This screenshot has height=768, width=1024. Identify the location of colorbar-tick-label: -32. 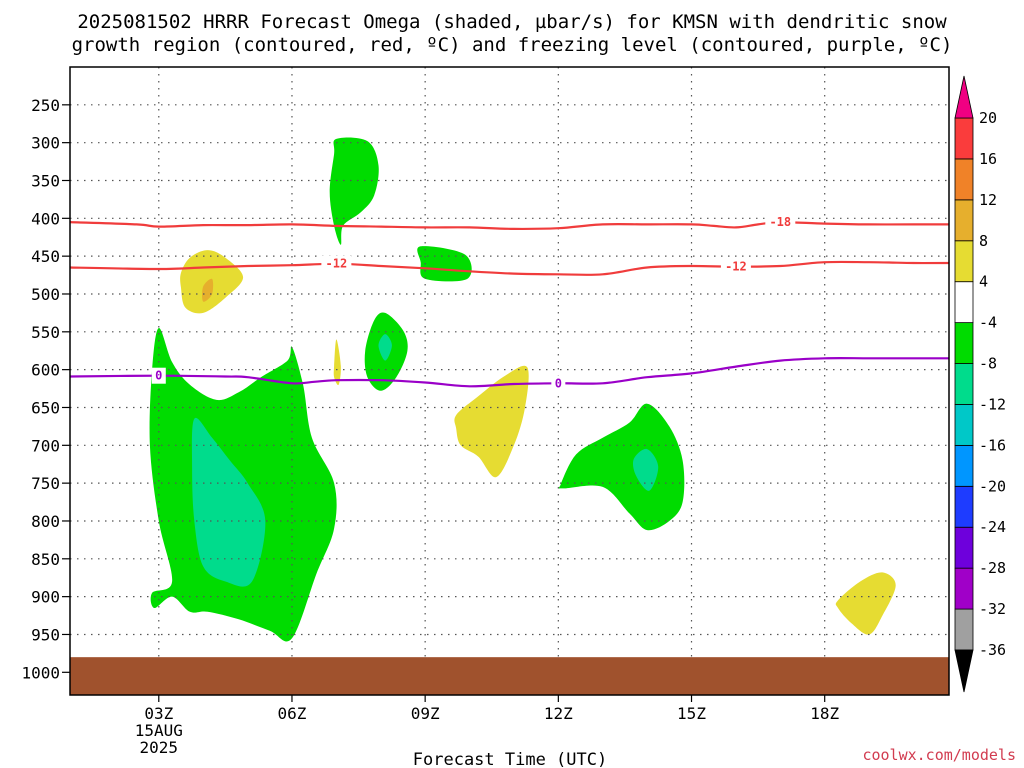
(992, 609).